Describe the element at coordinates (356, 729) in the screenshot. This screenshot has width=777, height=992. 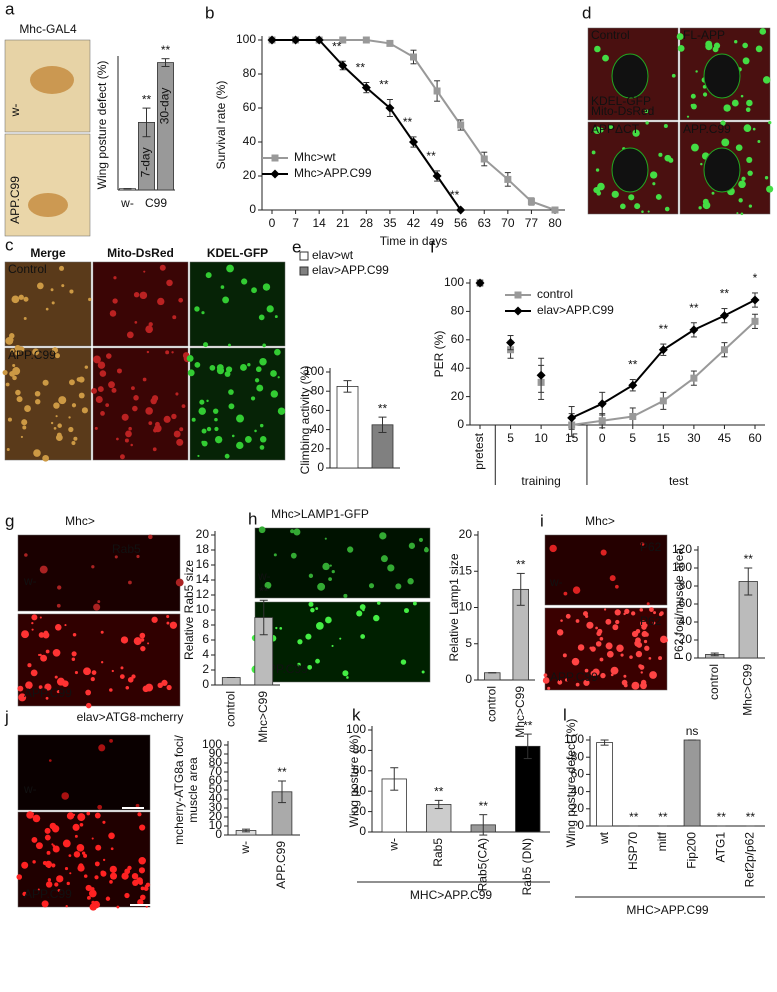
I see `y-tick-label: 100` at that location.